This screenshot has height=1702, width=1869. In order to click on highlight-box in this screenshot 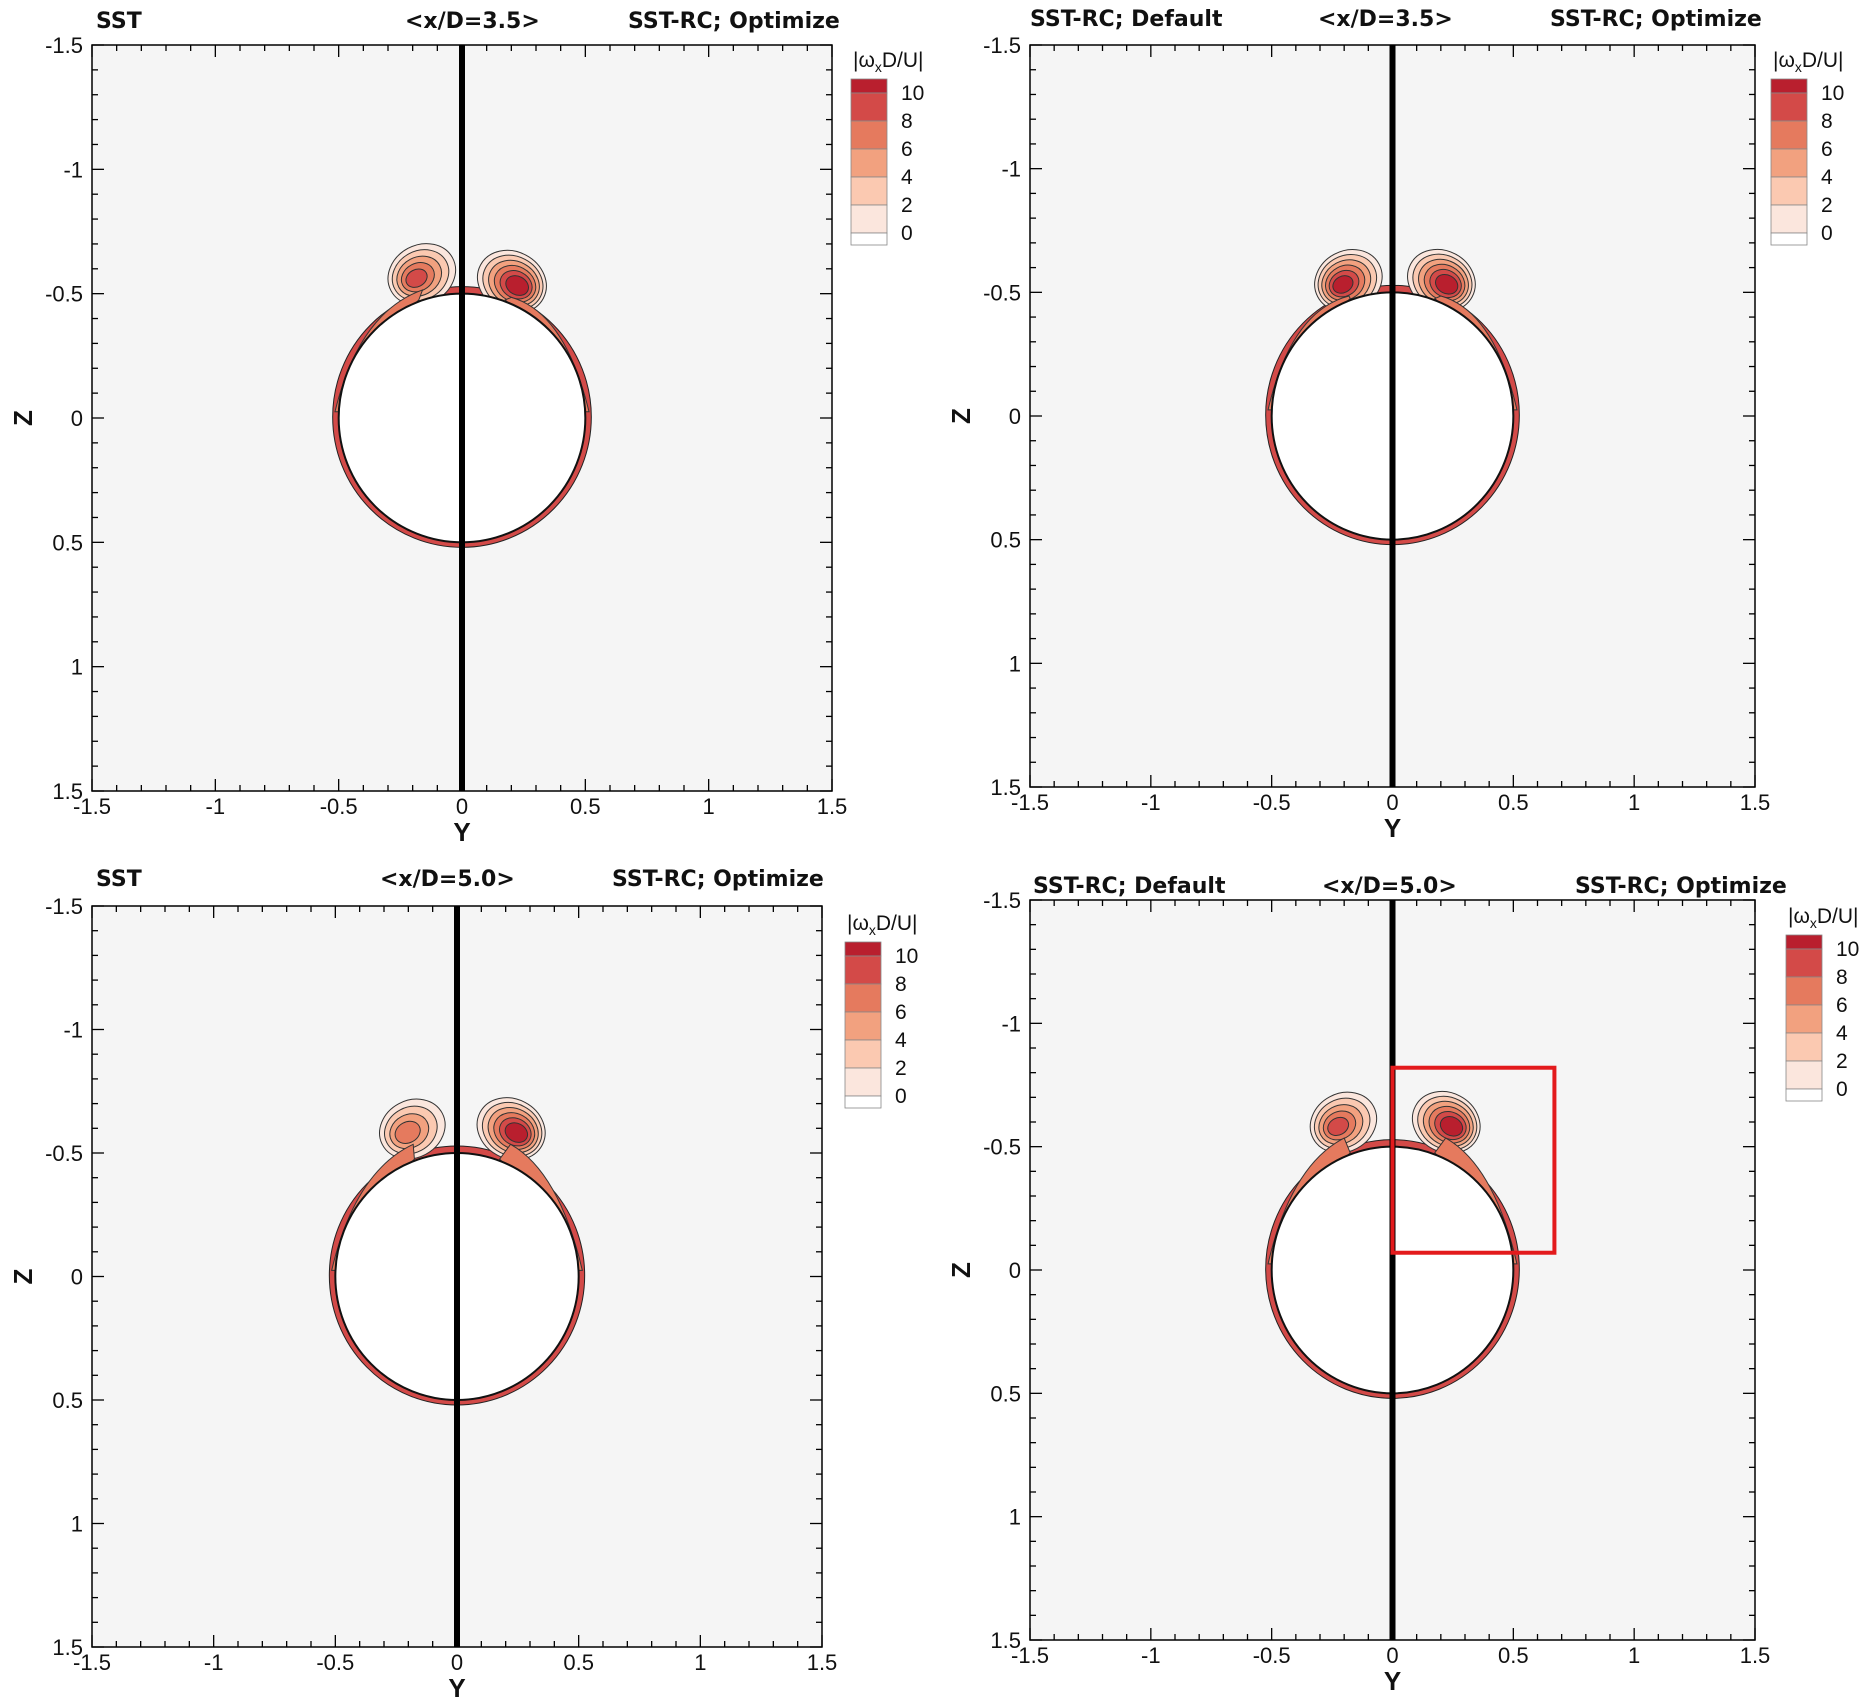, I will do `click(1473, 1160)`.